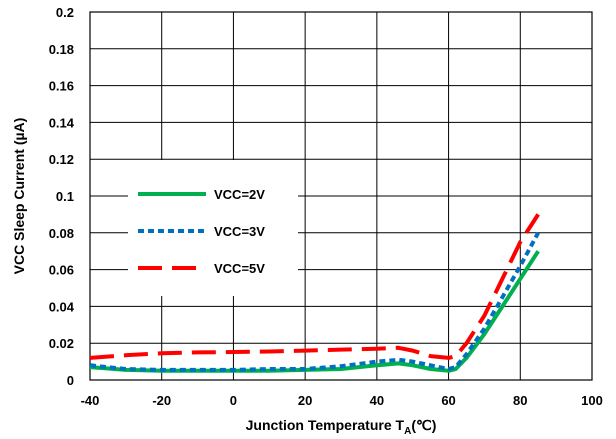 Image resolution: width=616 pixels, height=439 pixels. Describe the element at coordinates (70, 380) in the screenshot. I see `y-tick-label: 0` at that location.